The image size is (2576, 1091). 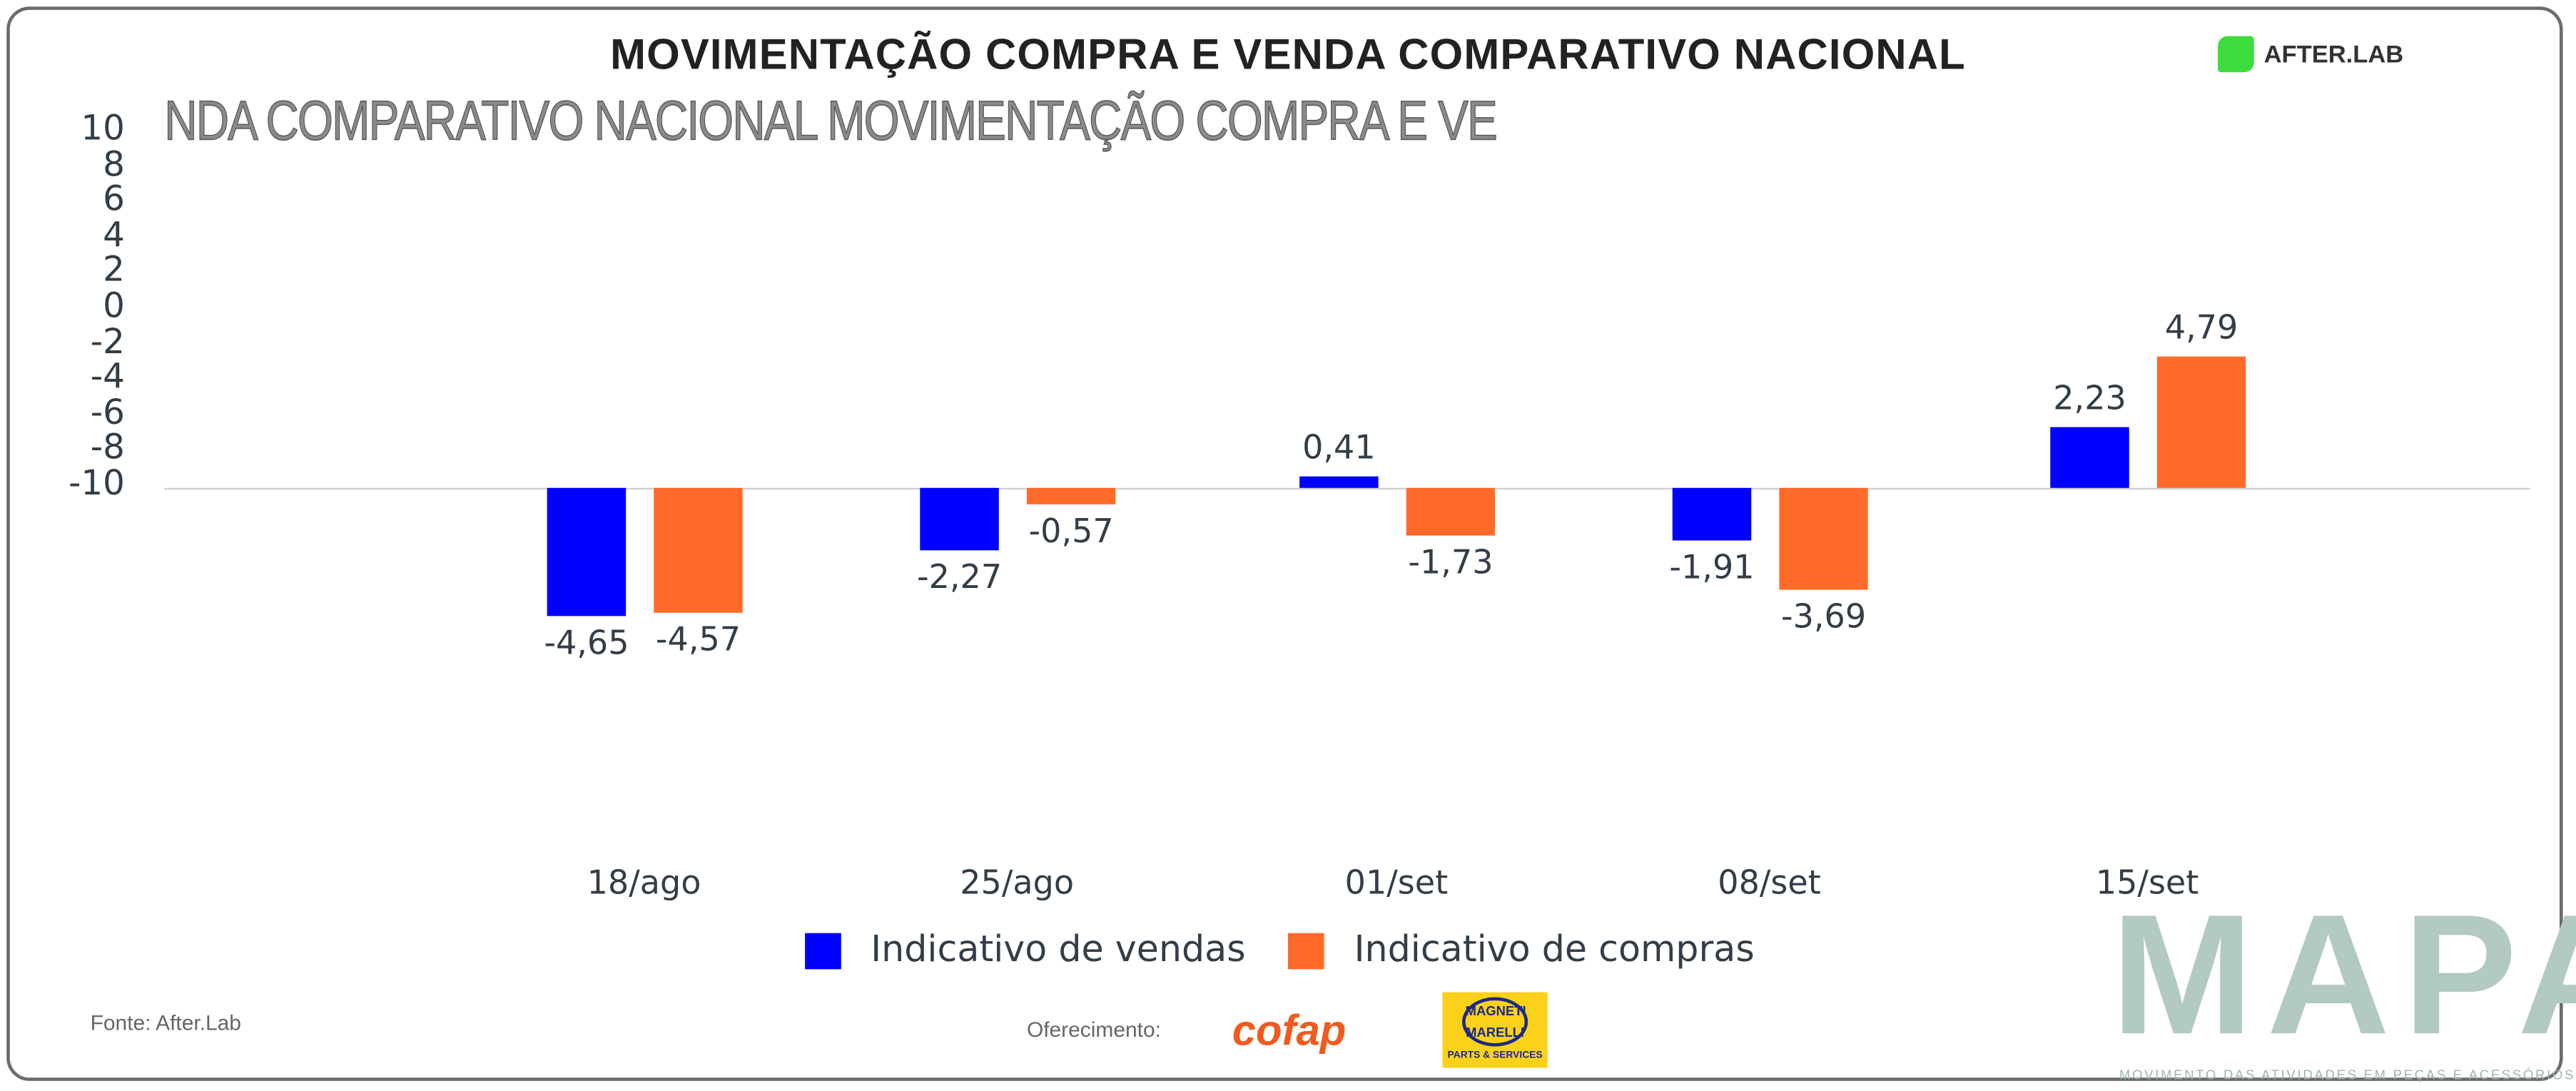 I want to click on y-tick-label: 8, so click(x=114, y=163).